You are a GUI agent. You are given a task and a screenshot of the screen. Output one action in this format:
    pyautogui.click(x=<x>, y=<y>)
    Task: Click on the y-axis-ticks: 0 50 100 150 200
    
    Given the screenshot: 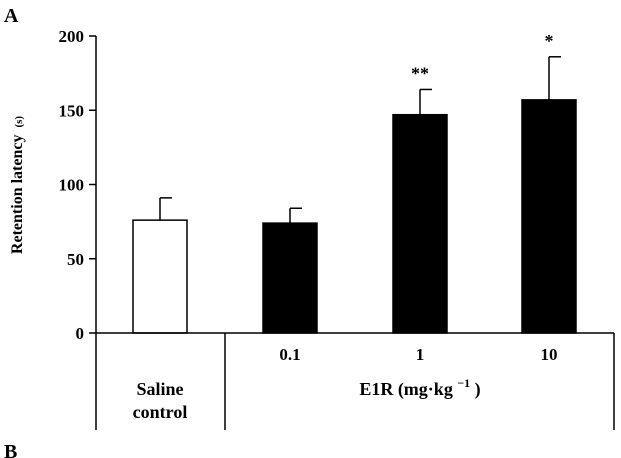 What is the action you would take?
    pyautogui.click(x=77, y=185)
    